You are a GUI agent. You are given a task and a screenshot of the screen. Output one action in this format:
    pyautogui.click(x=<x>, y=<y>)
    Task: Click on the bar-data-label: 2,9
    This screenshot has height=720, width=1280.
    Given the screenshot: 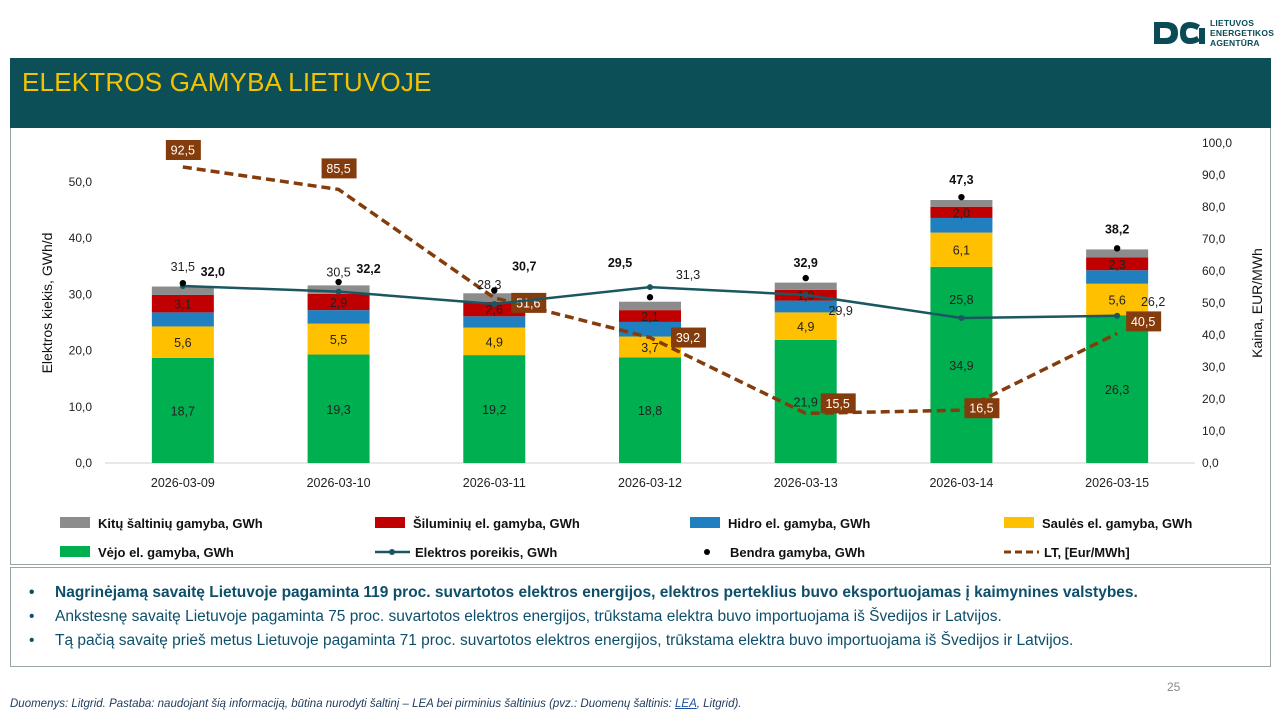 What is the action you would take?
    pyautogui.click(x=338, y=303)
    